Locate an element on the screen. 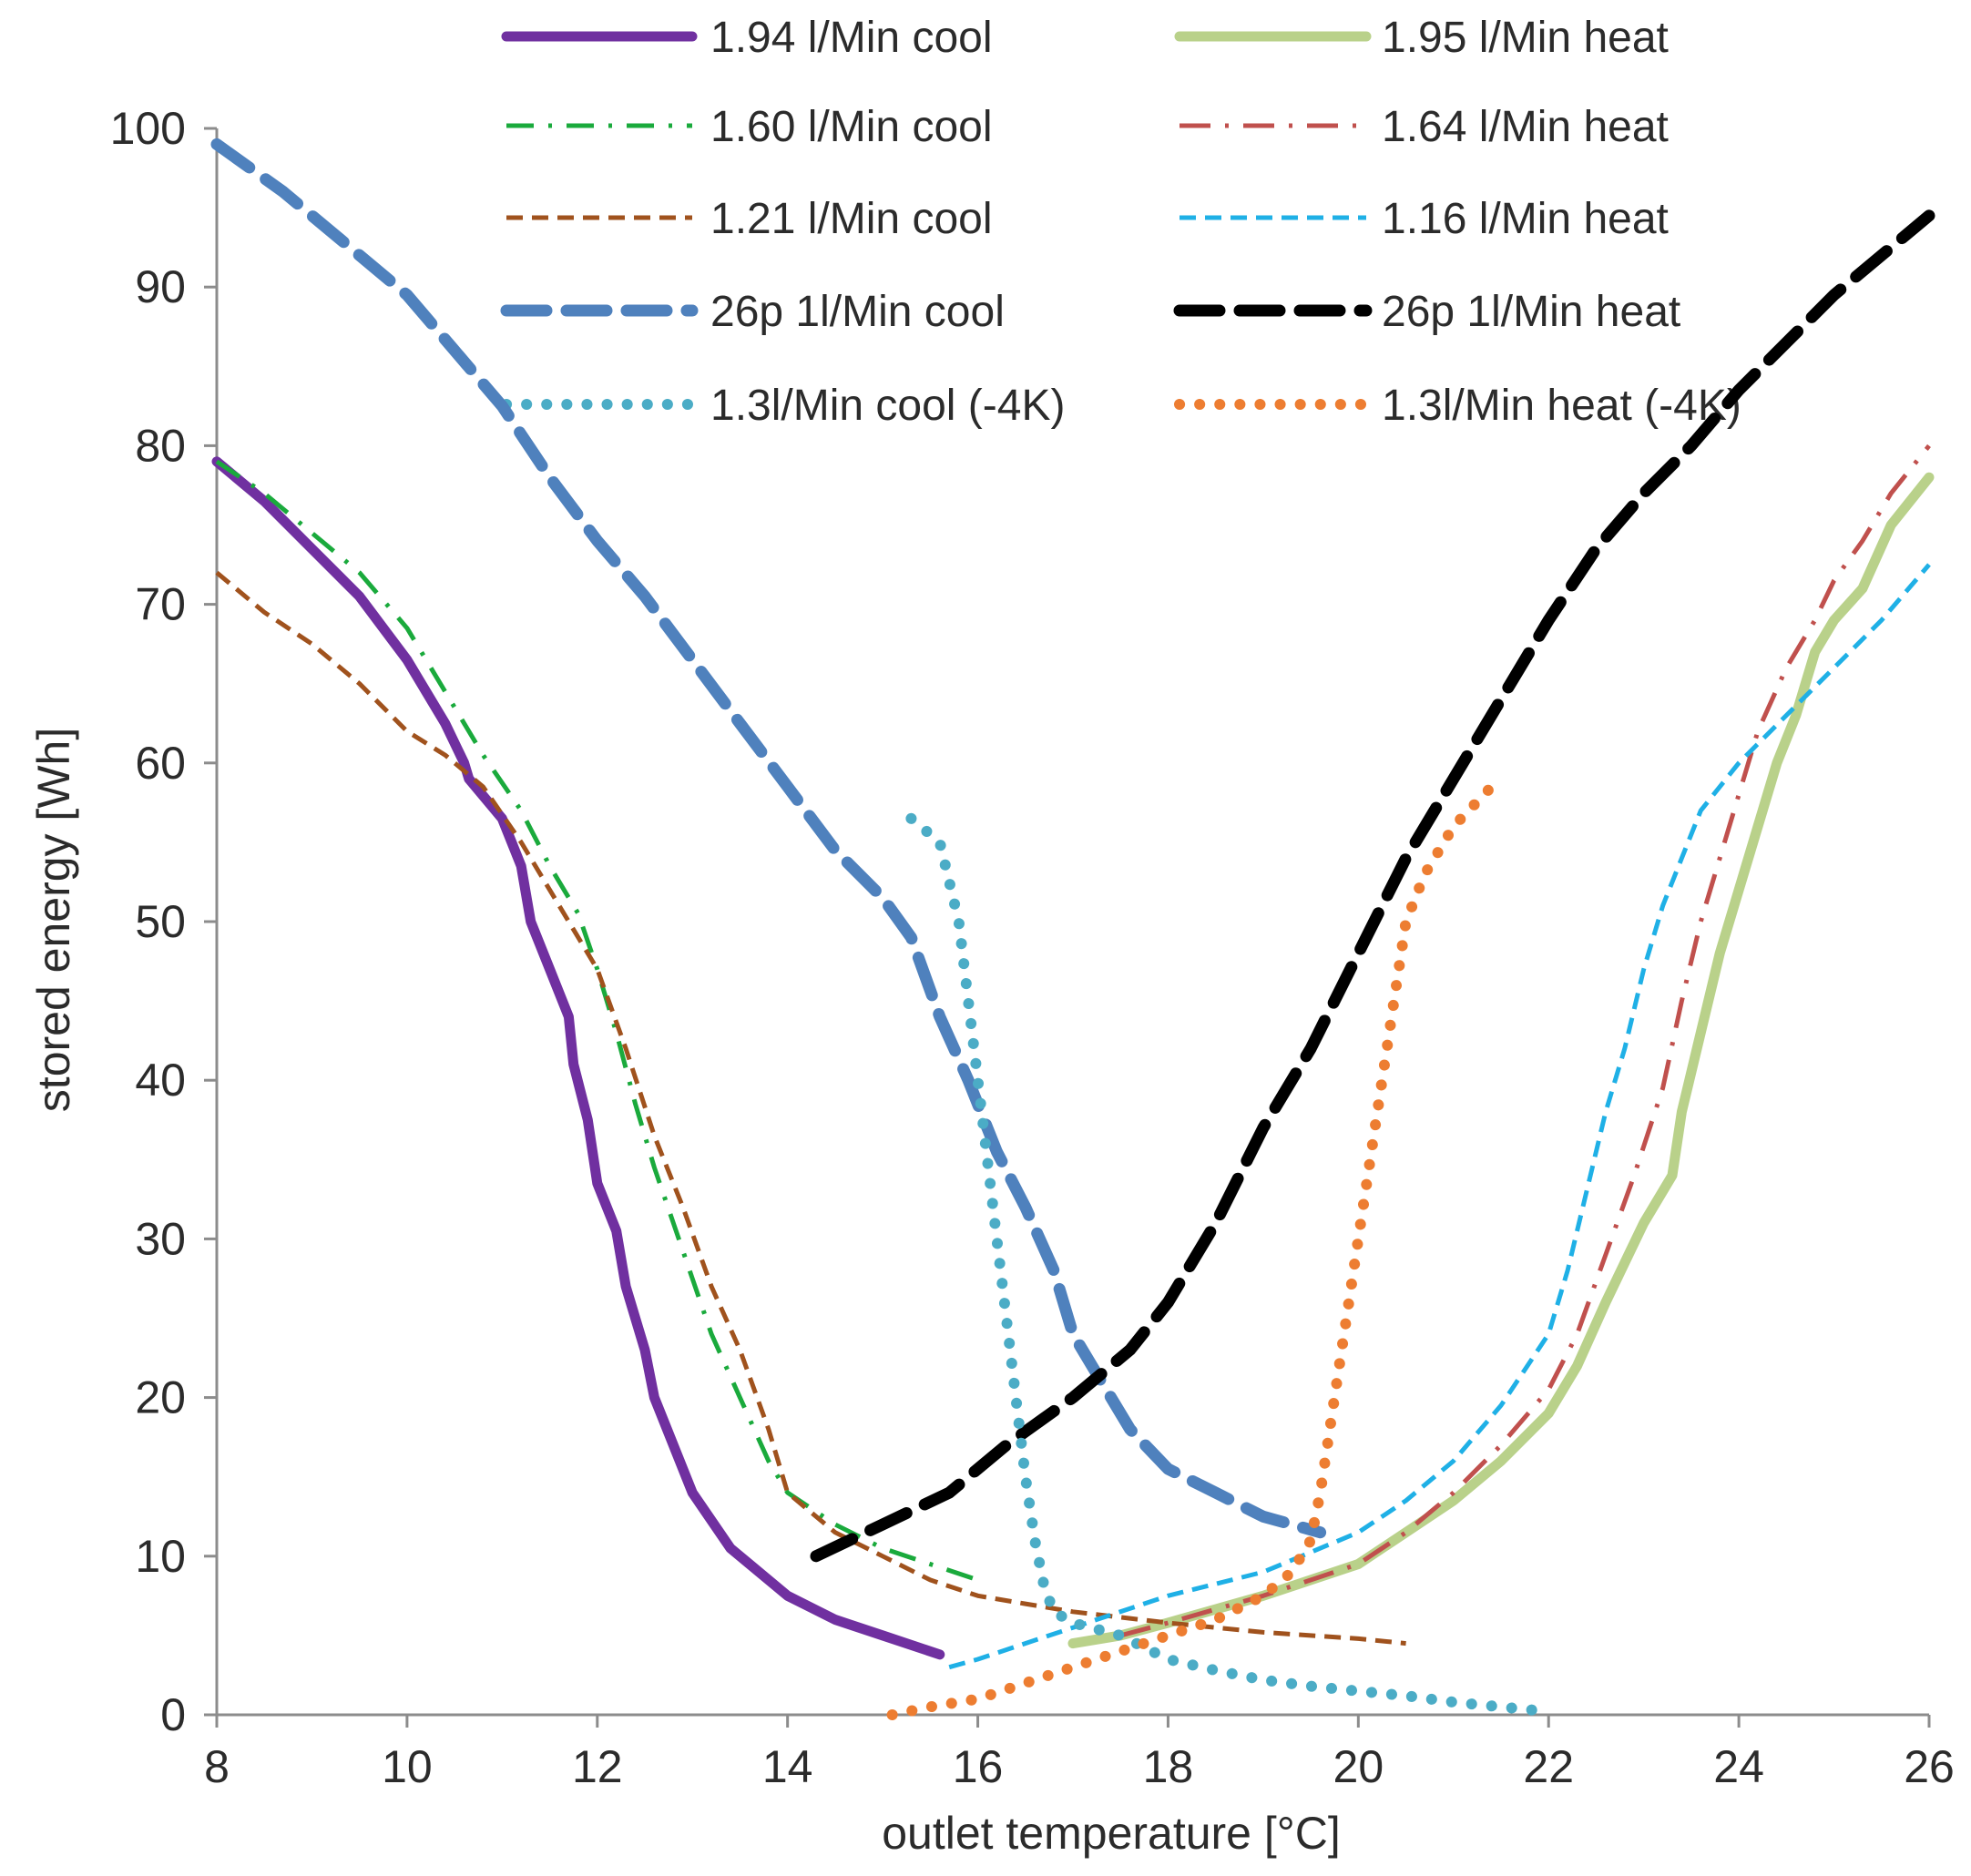  y-axis-title: stored energy [Wh] is located at coordinates (53, 920).